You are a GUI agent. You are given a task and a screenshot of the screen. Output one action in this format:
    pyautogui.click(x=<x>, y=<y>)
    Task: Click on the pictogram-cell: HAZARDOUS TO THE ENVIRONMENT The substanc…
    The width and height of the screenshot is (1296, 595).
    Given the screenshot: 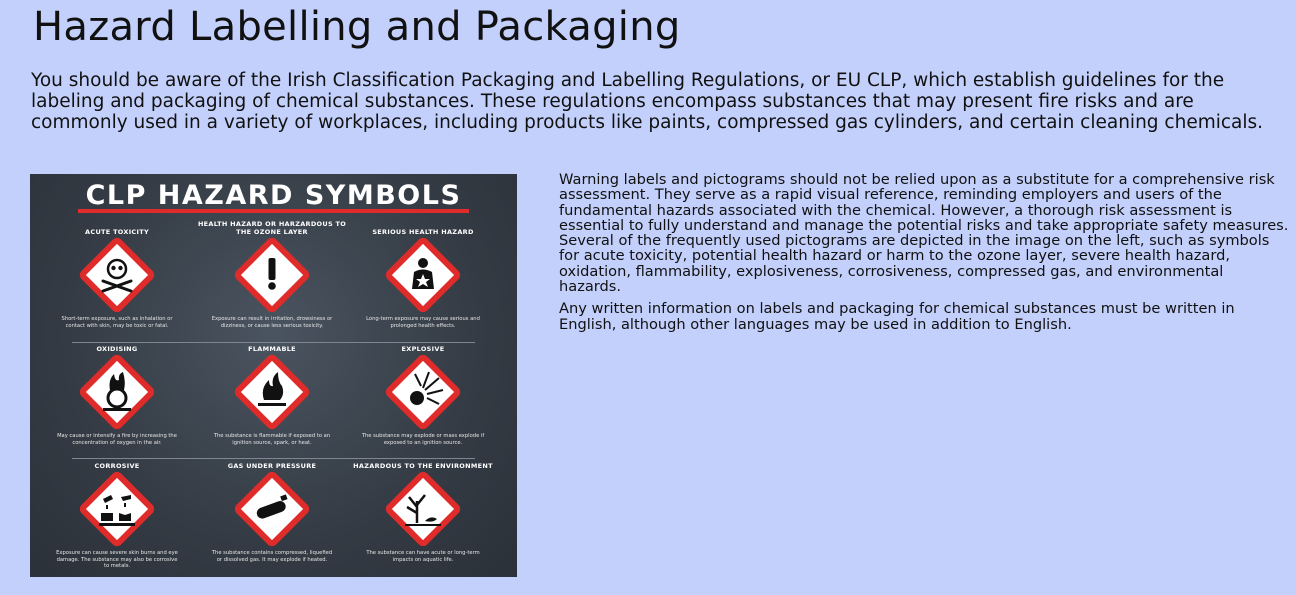 What is the action you would take?
    pyautogui.click(x=423, y=507)
    